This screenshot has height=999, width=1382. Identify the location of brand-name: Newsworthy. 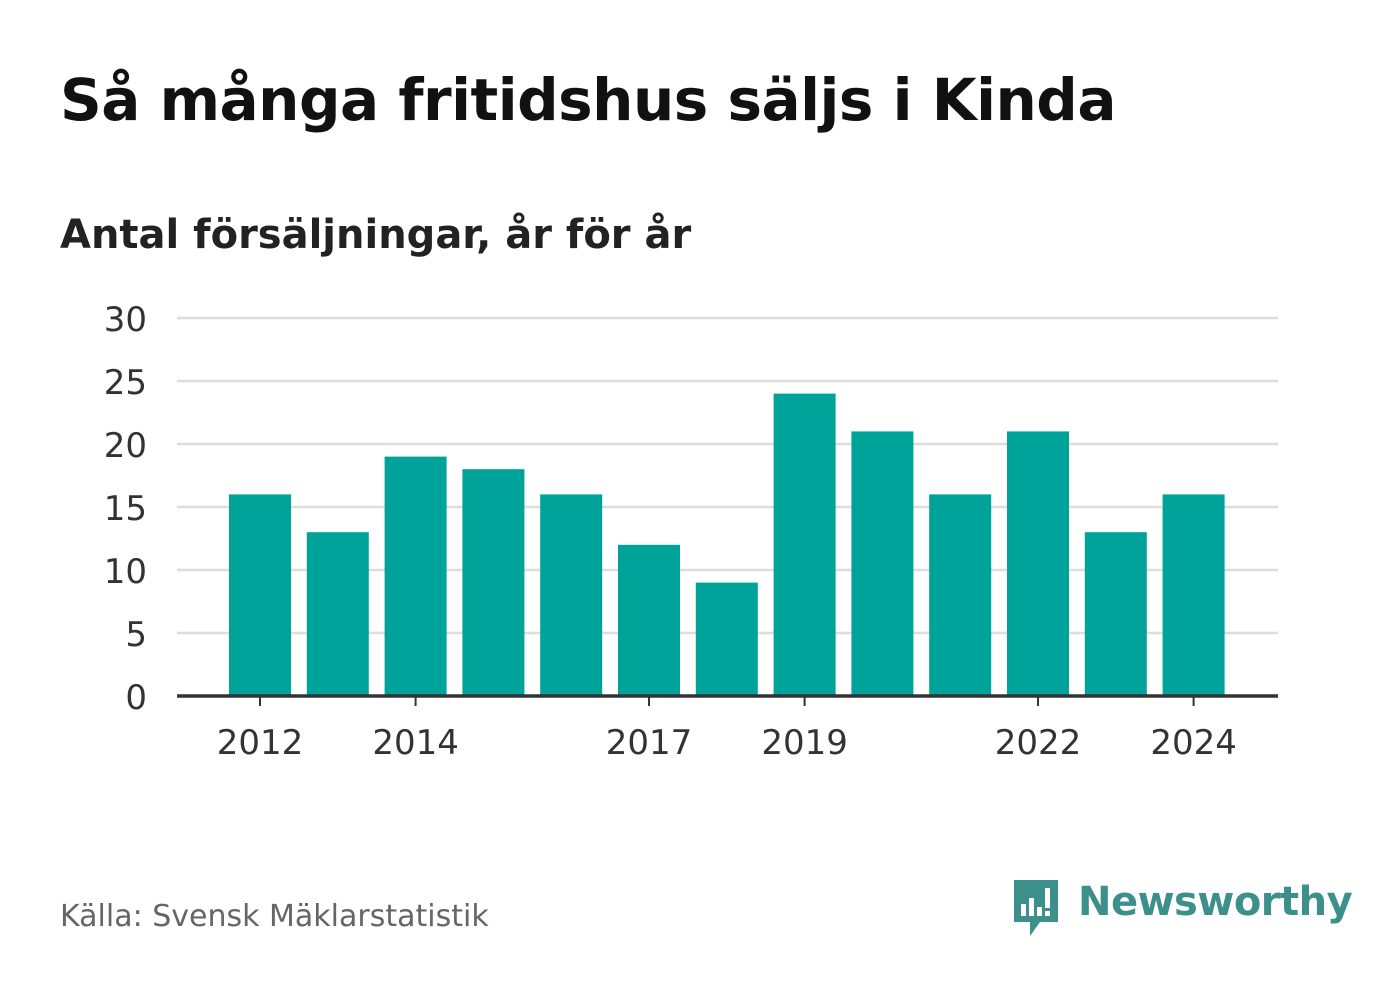
(1215, 902).